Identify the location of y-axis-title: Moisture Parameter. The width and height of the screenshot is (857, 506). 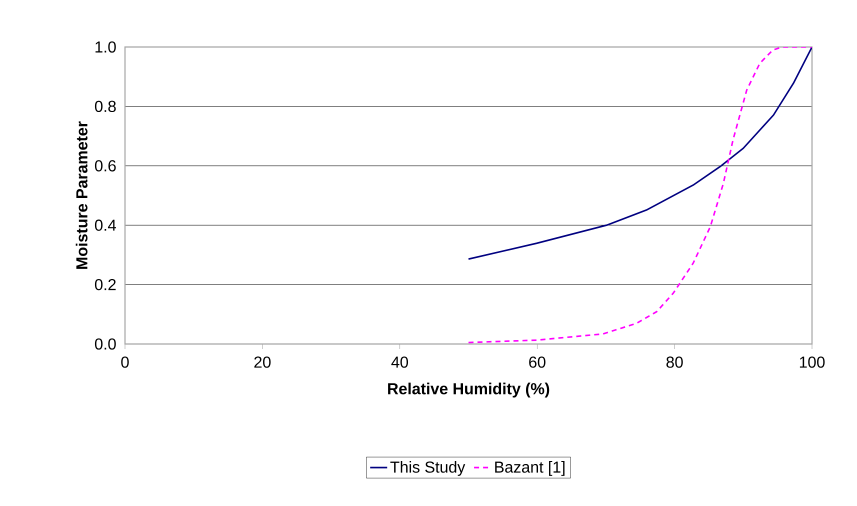
(82, 195).